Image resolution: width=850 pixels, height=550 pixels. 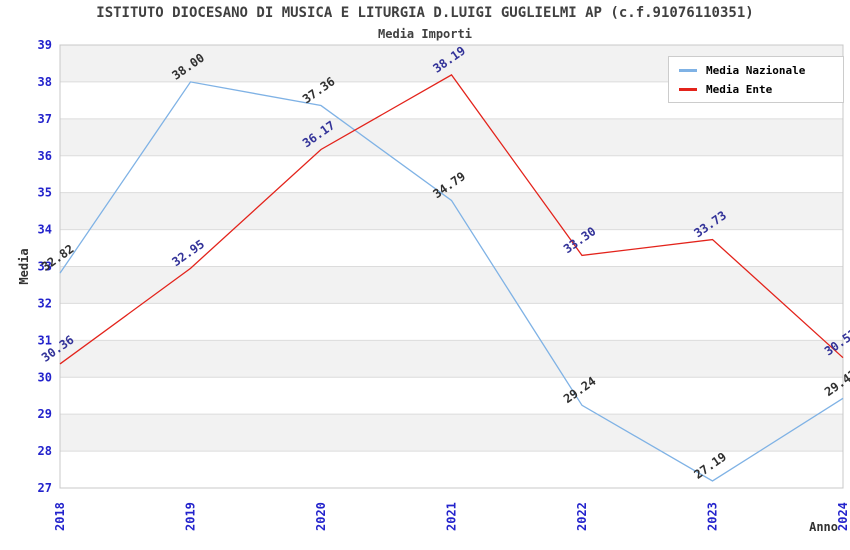 I want to click on y-axis-title: Media, so click(x=24, y=266).